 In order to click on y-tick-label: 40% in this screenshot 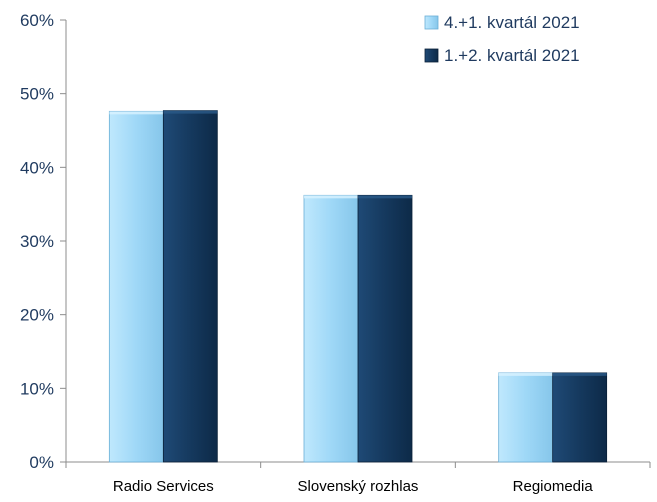, I will do `click(37, 167)`.